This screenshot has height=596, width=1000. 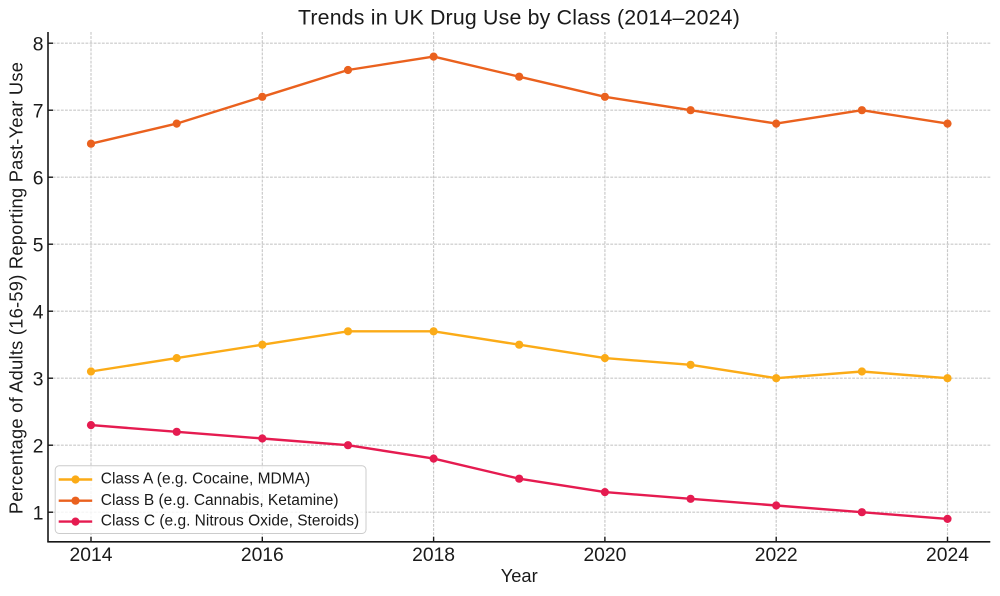 What do you see at coordinates (433, 555) in the screenshot?
I see `svg-text: 2018` at bounding box center [433, 555].